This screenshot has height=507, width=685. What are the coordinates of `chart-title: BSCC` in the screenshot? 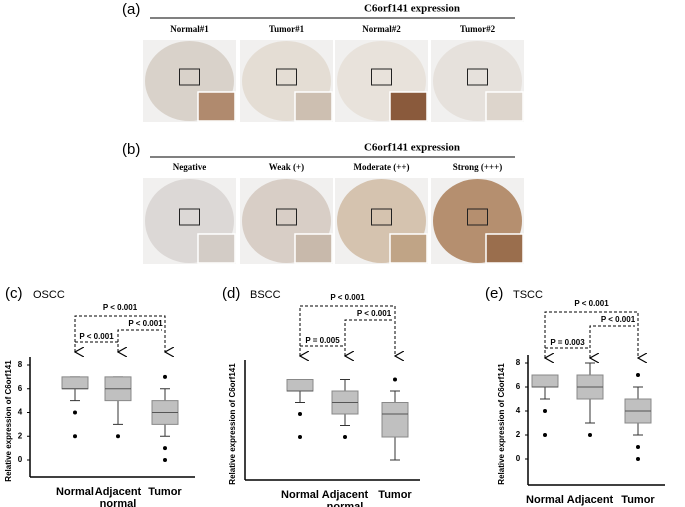 It's located at (265, 295).